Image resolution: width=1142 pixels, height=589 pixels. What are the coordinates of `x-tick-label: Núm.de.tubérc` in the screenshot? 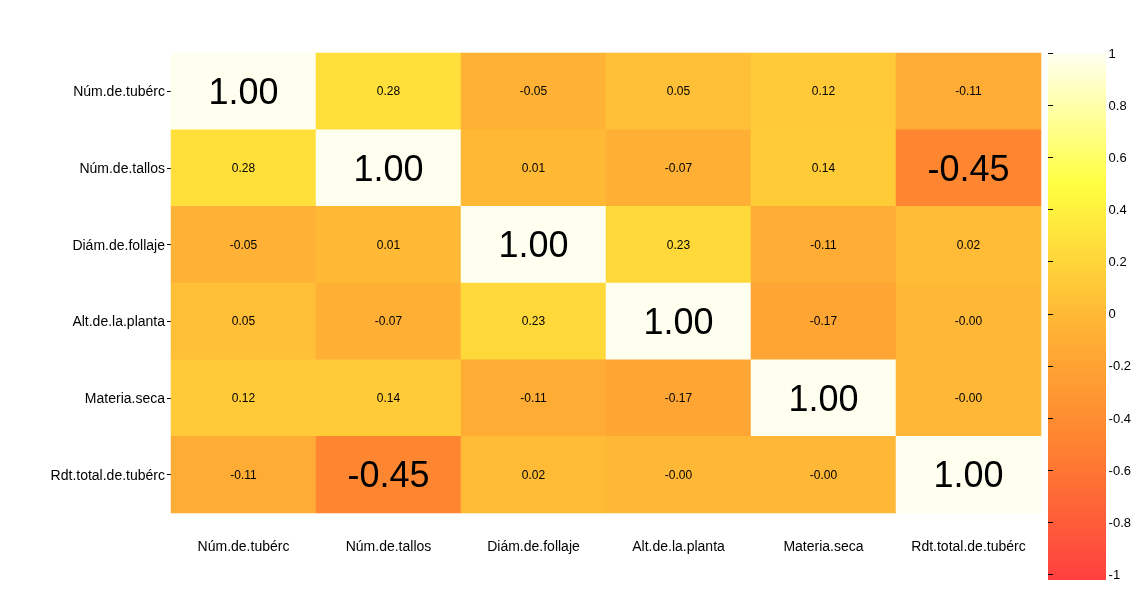 It's located at (243, 546).